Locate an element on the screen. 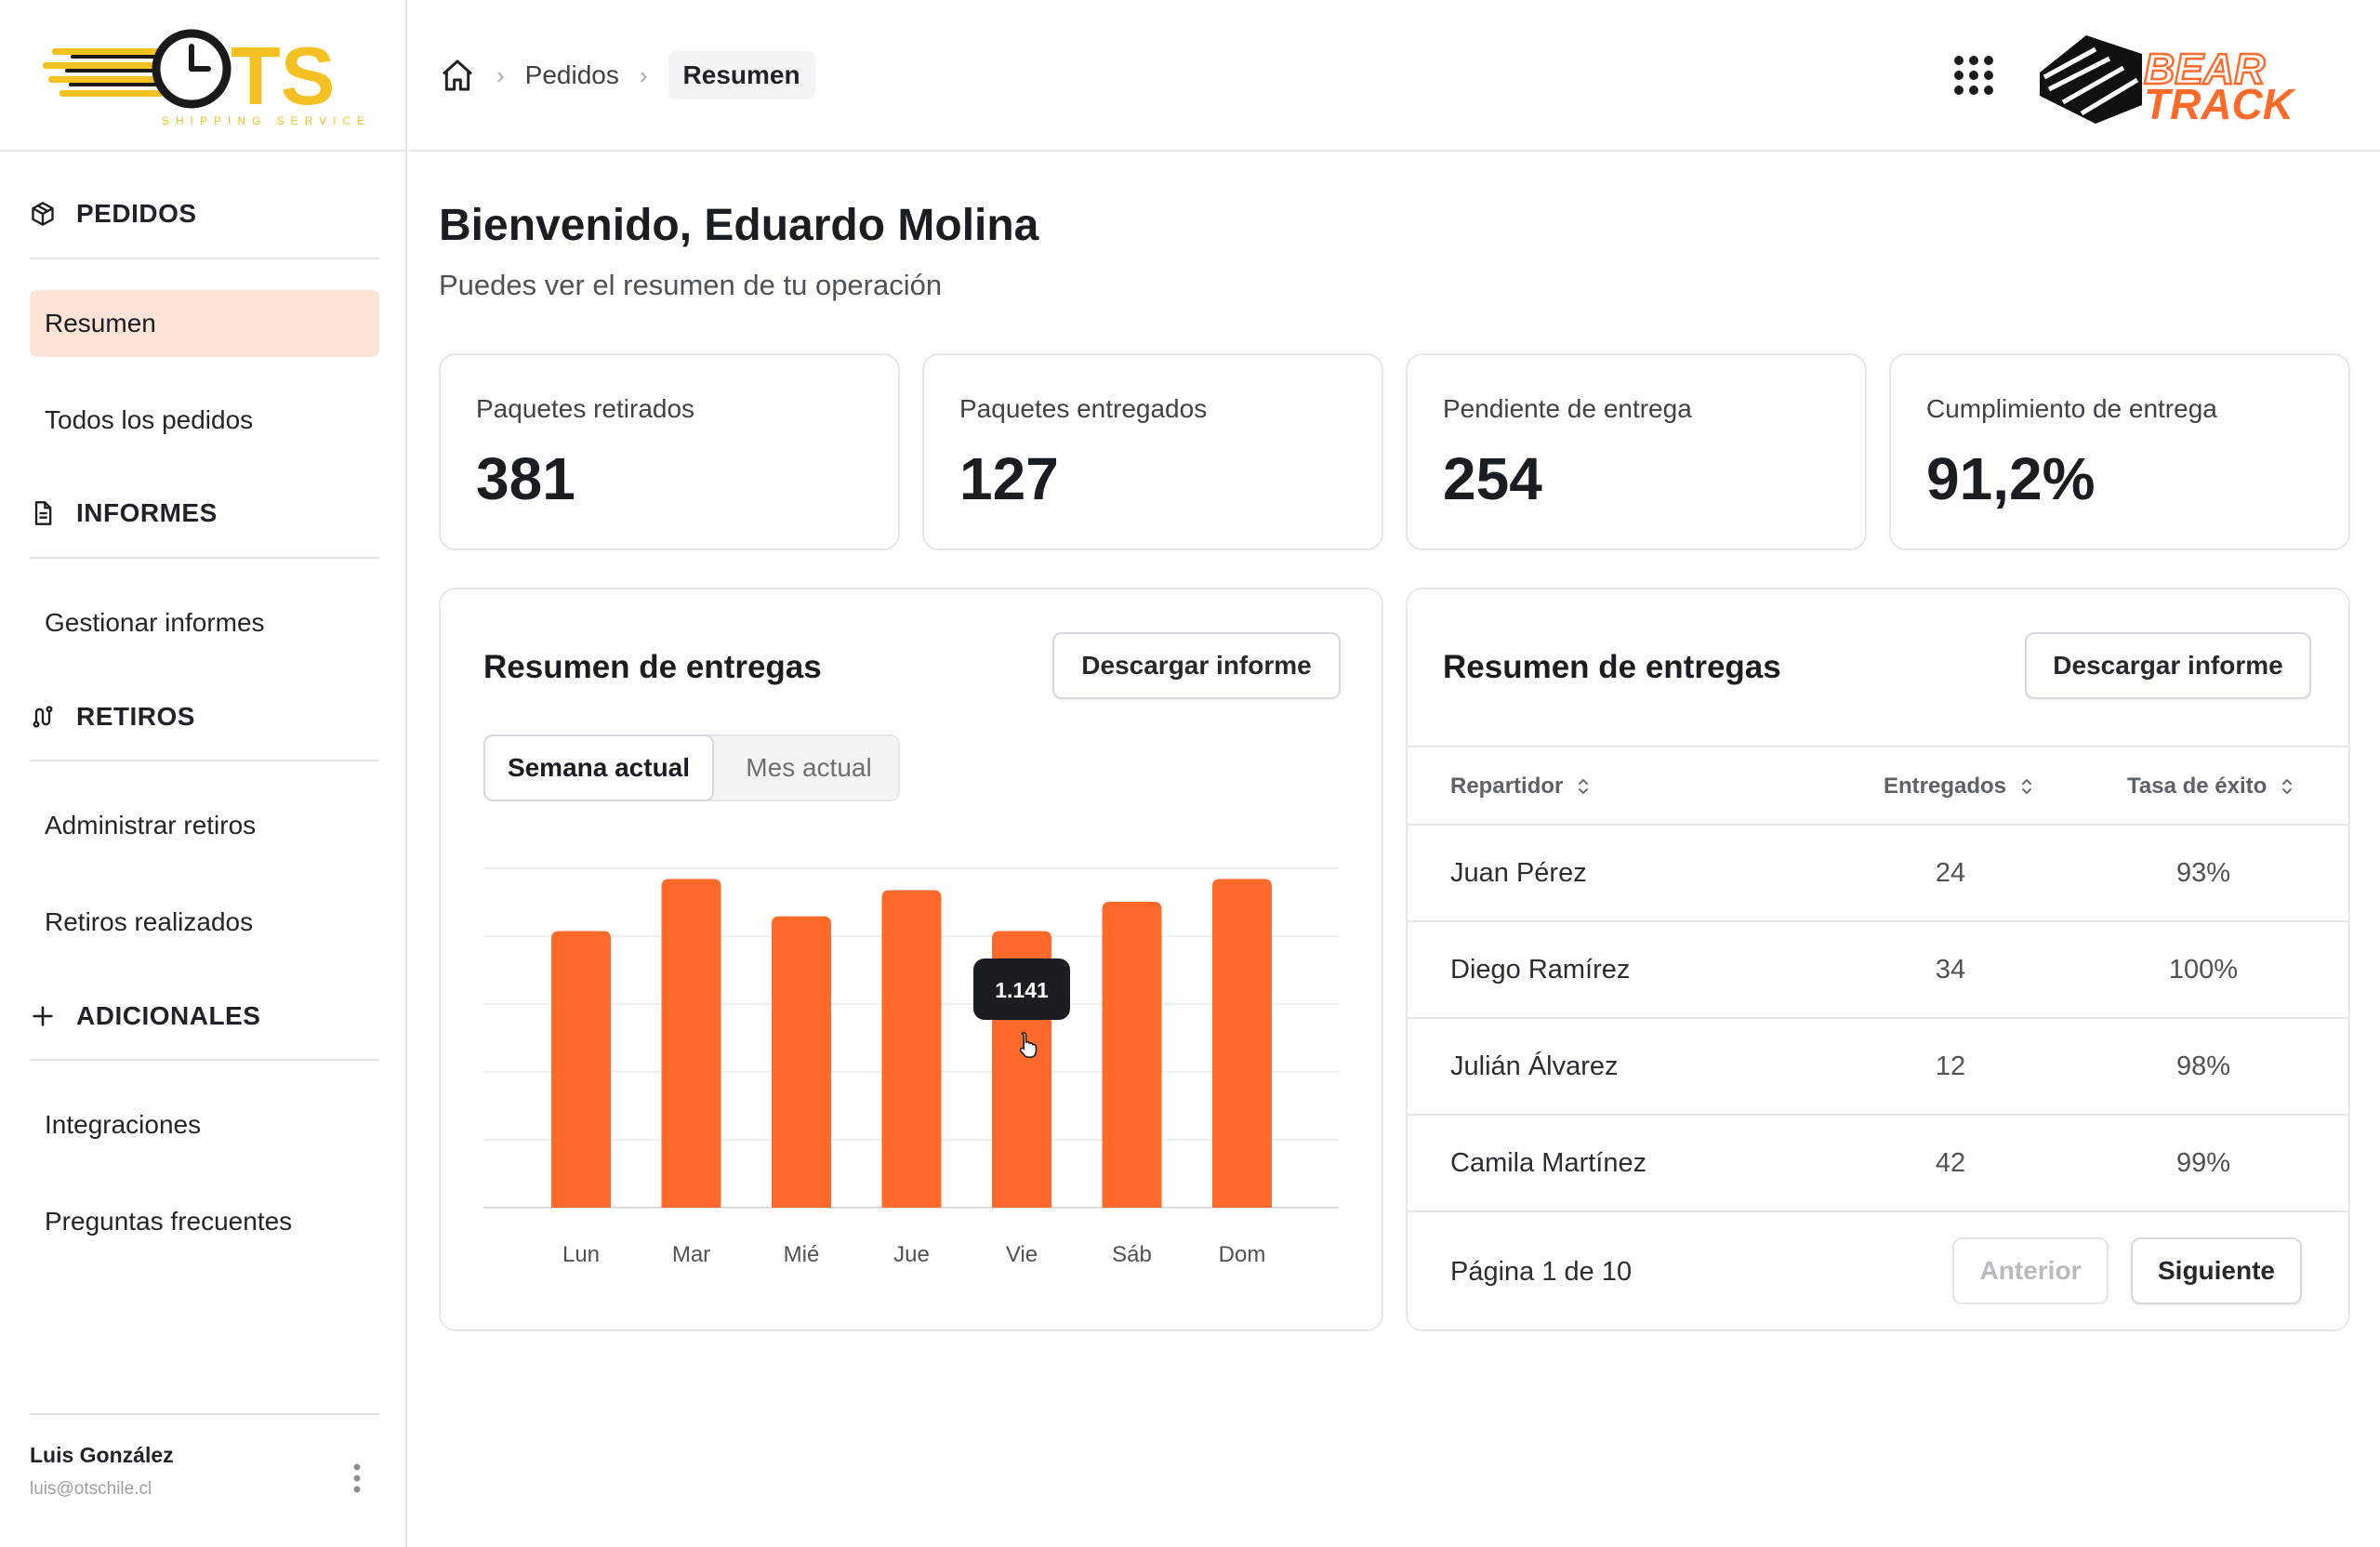 The height and width of the screenshot is (1547, 2380). table-row: Juan Pérez 24 93% is located at coordinates (1878, 874).